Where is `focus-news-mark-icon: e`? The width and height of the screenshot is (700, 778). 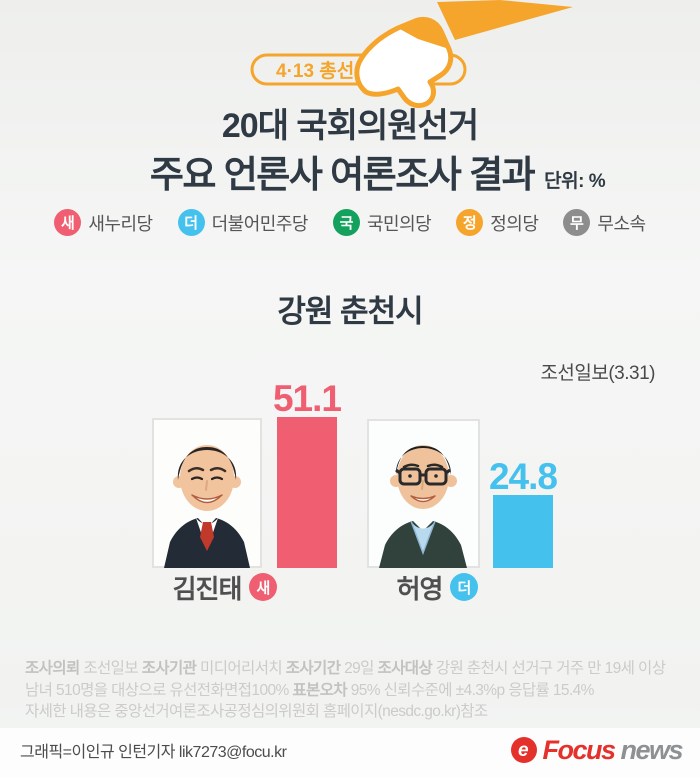
focus-news-mark-icon: e is located at coordinates (524, 750).